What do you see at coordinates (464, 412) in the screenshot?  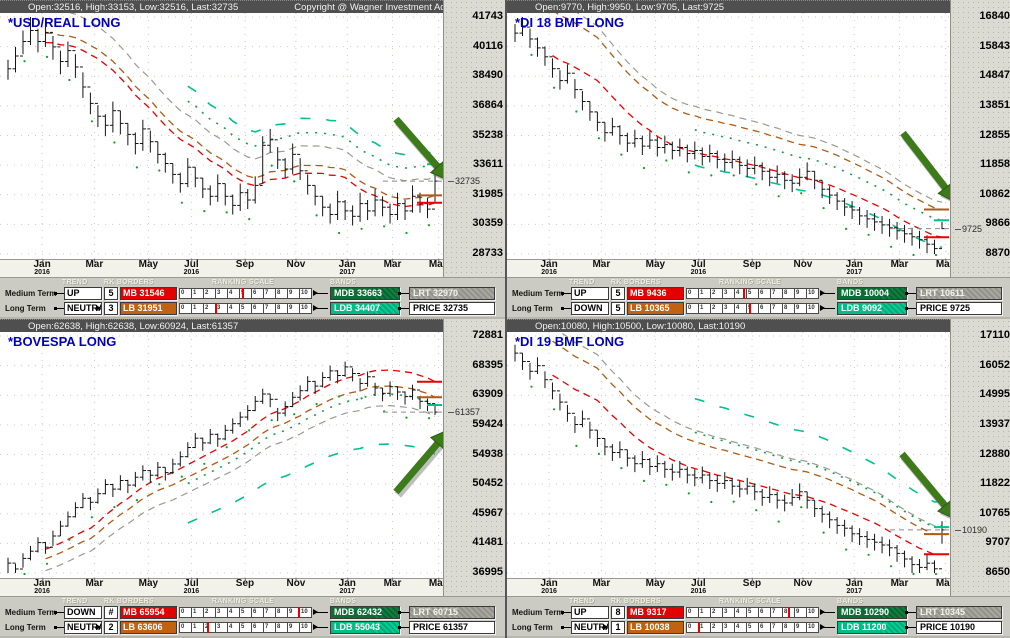 I see `last-price-label: 61357` at bounding box center [464, 412].